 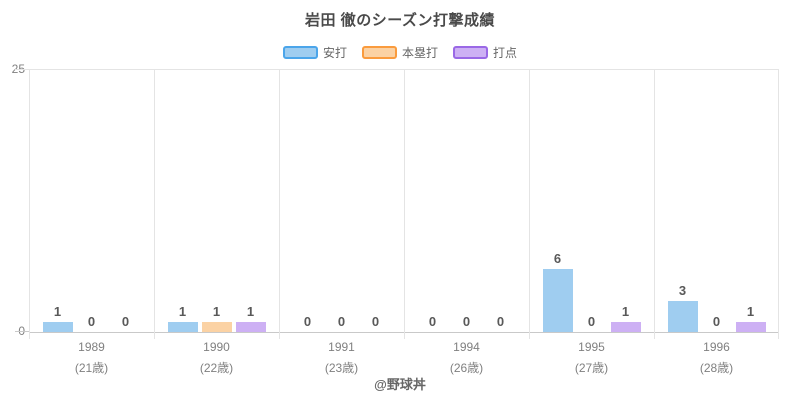 What do you see at coordinates (716, 368) in the screenshot?
I see `x-axis-age-label: (28歳)` at bounding box center [716, 368].